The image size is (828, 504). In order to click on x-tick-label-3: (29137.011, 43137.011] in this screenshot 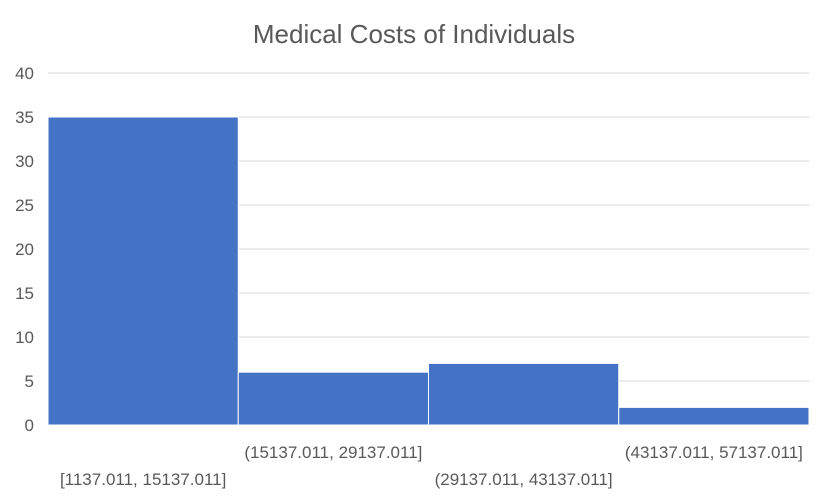, I will do `click(524, 479)`.